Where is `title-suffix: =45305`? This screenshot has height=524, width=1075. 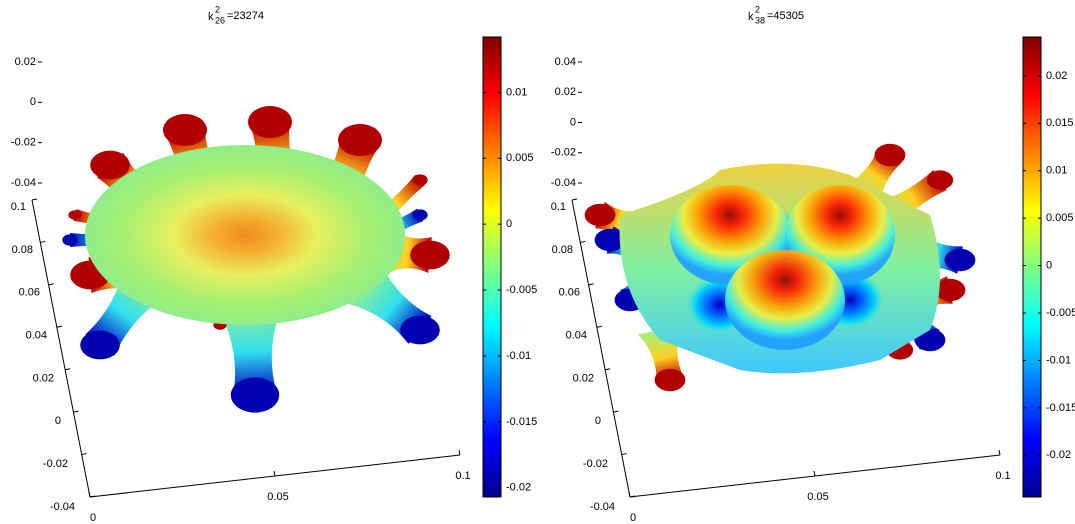
title-suffix: =45305 is located at coordinates (785, 16).